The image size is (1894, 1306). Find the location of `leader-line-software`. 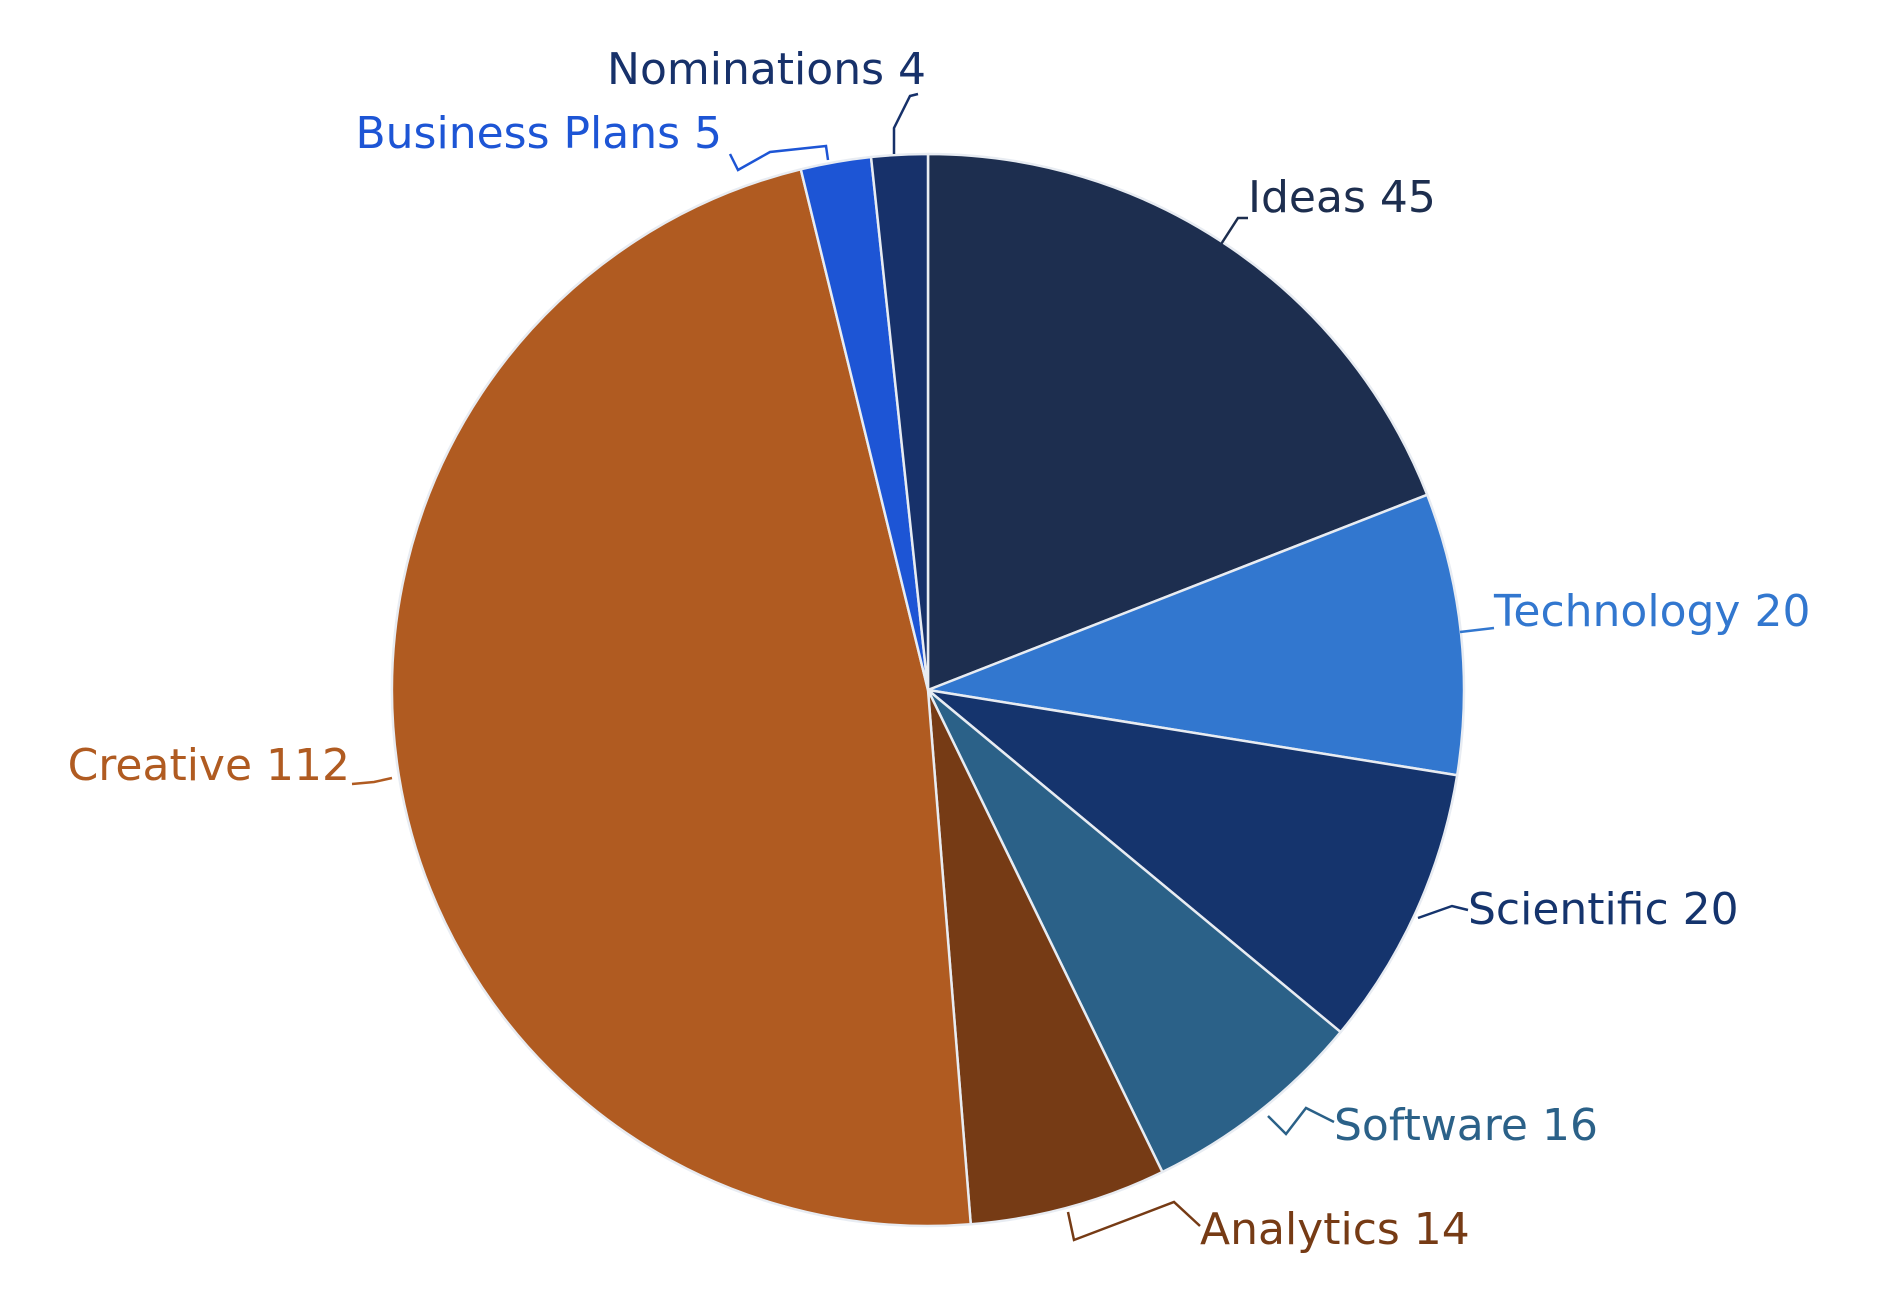

leader-line-software is located at coordinates (1301, 1121).